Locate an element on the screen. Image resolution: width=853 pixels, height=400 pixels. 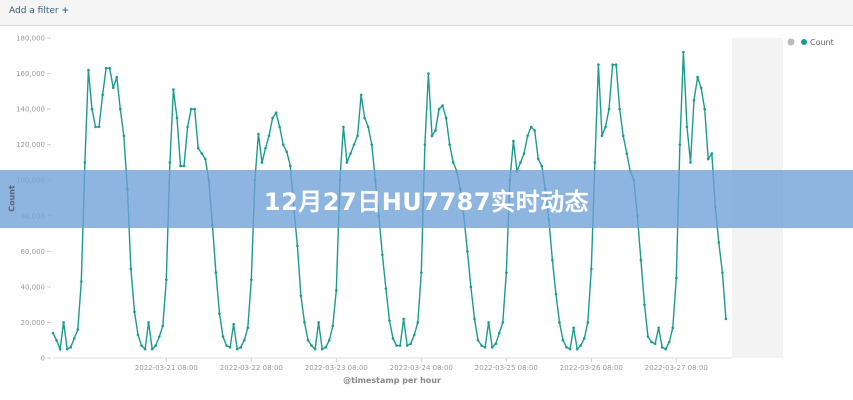
add-filter-button: Add a filter + is located at coordinates (39, 11).